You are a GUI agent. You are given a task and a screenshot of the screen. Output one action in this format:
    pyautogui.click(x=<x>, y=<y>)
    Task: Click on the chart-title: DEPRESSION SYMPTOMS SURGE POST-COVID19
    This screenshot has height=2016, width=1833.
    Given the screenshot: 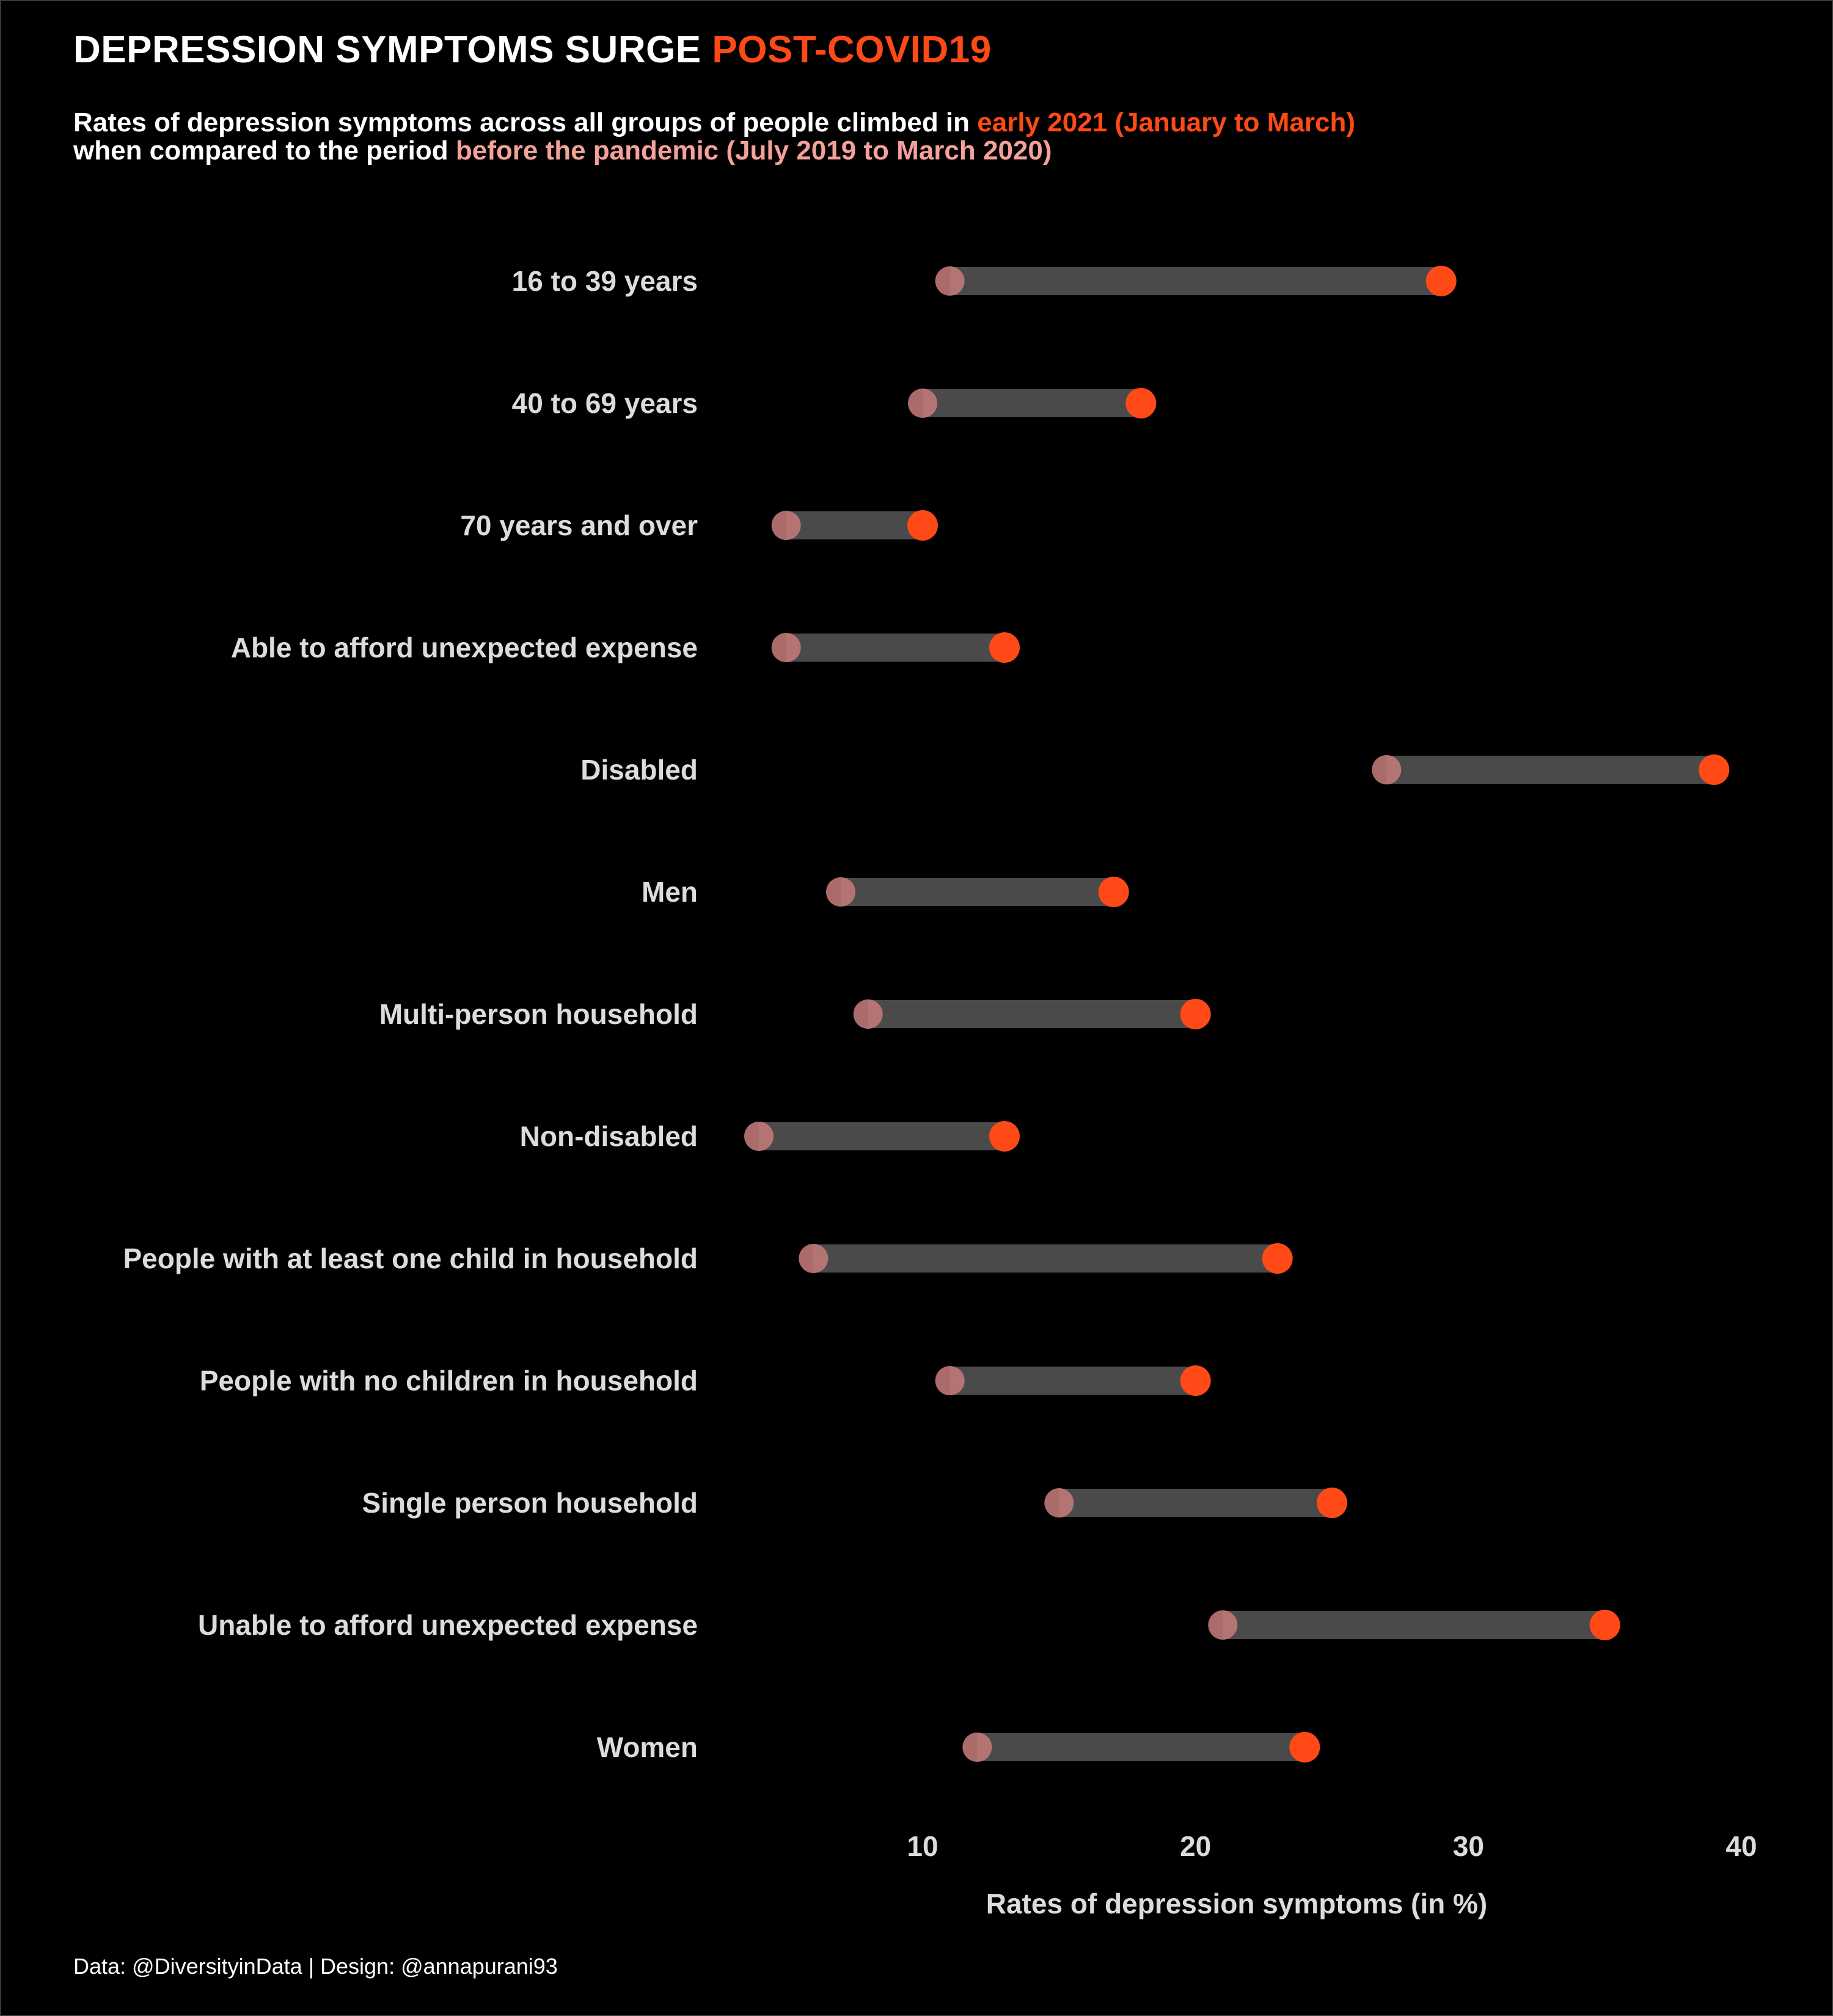 What is the action you would take?
    pyautogui.click(x=532, y=49)
    